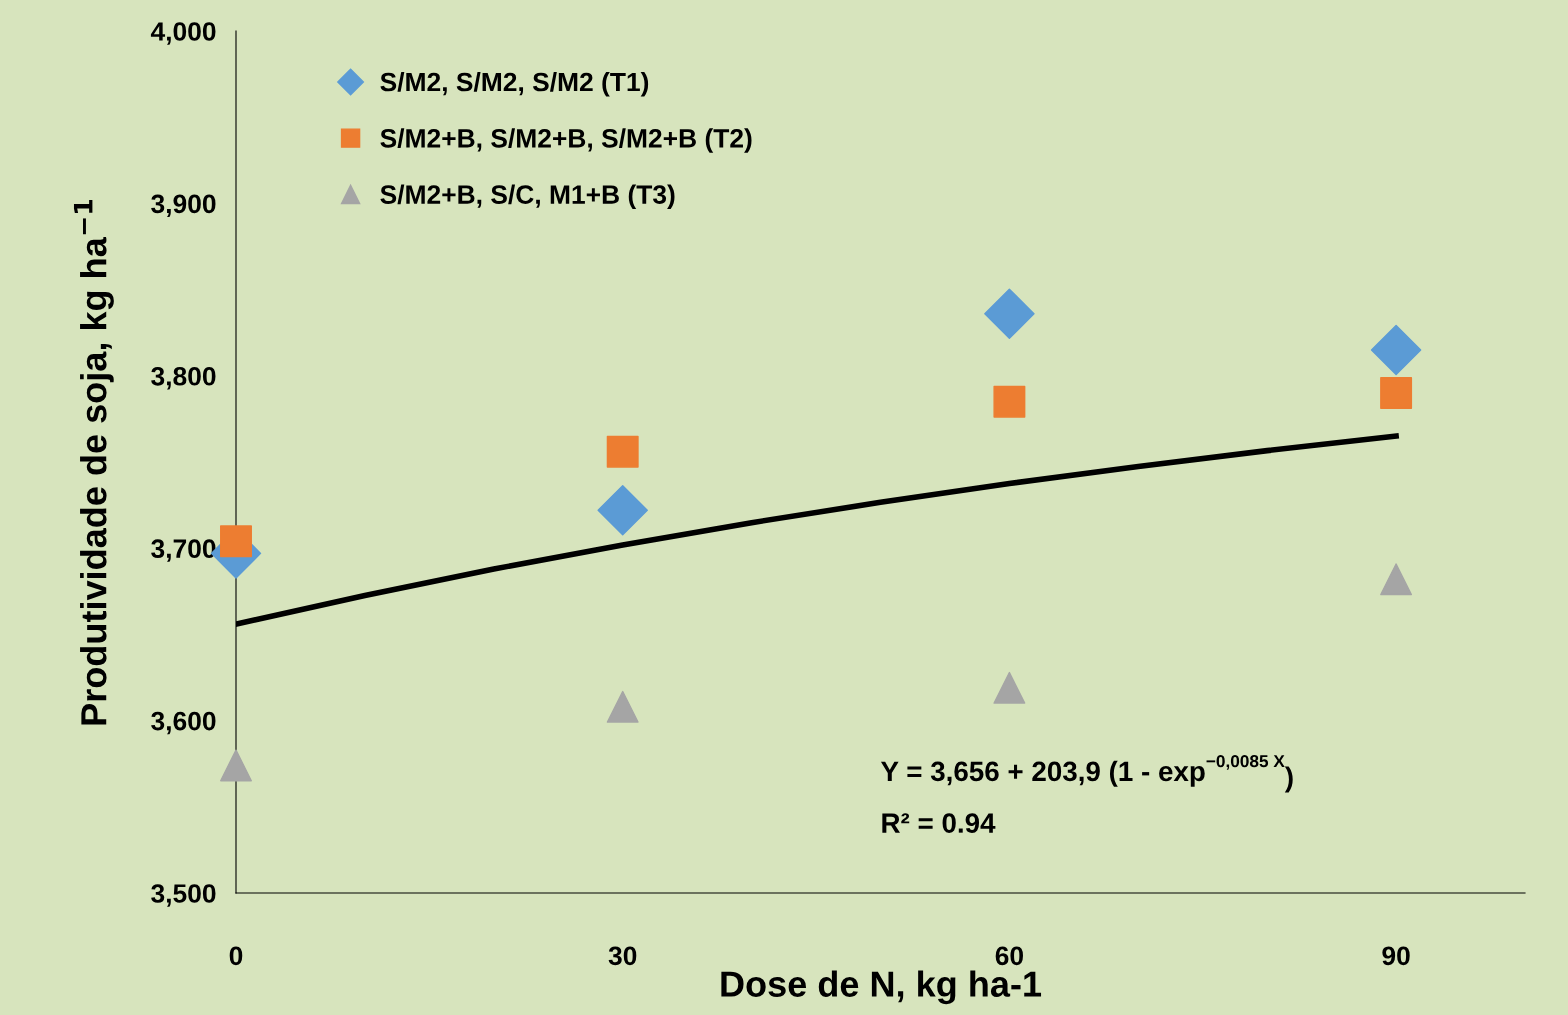  I want to click on y-tick-label: 3,500, so click(183, 895).